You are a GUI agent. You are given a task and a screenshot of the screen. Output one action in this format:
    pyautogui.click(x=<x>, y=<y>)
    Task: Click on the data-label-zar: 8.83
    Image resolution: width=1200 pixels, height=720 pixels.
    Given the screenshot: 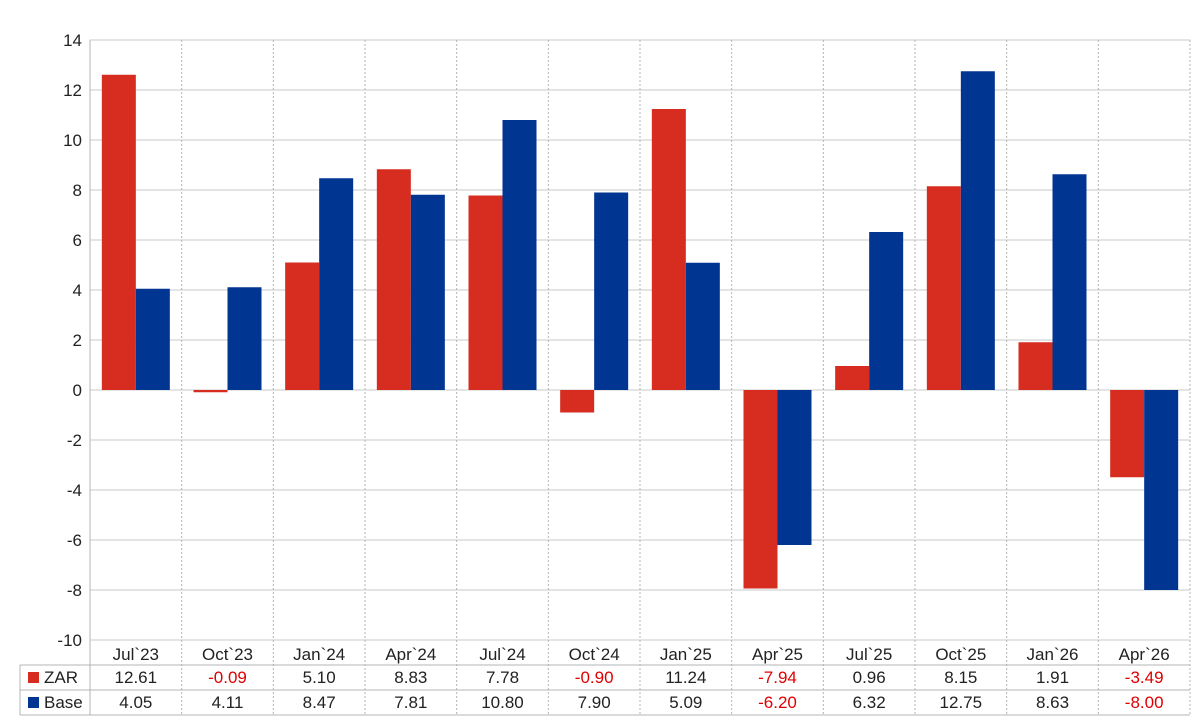 What is the action you would take?
    pyautogui.click(x=410, y=677)
    